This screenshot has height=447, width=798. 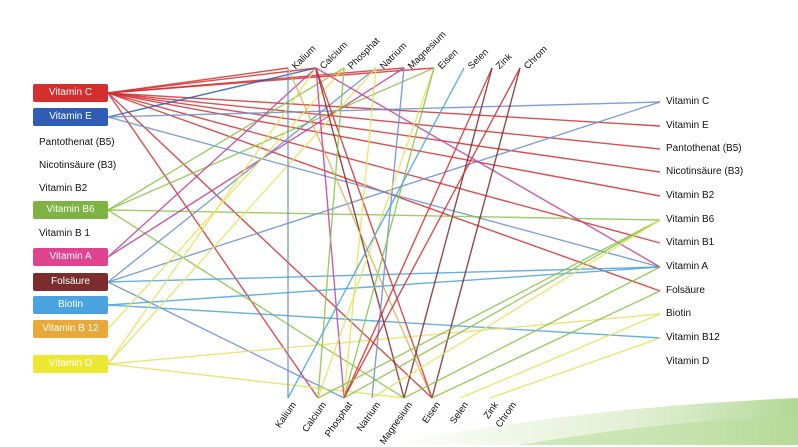 What do you see at coordinates (690, 195) in the screenshot?
I see `right-vitamin-label: Vitamin B2` at bounding box center [690, 195].